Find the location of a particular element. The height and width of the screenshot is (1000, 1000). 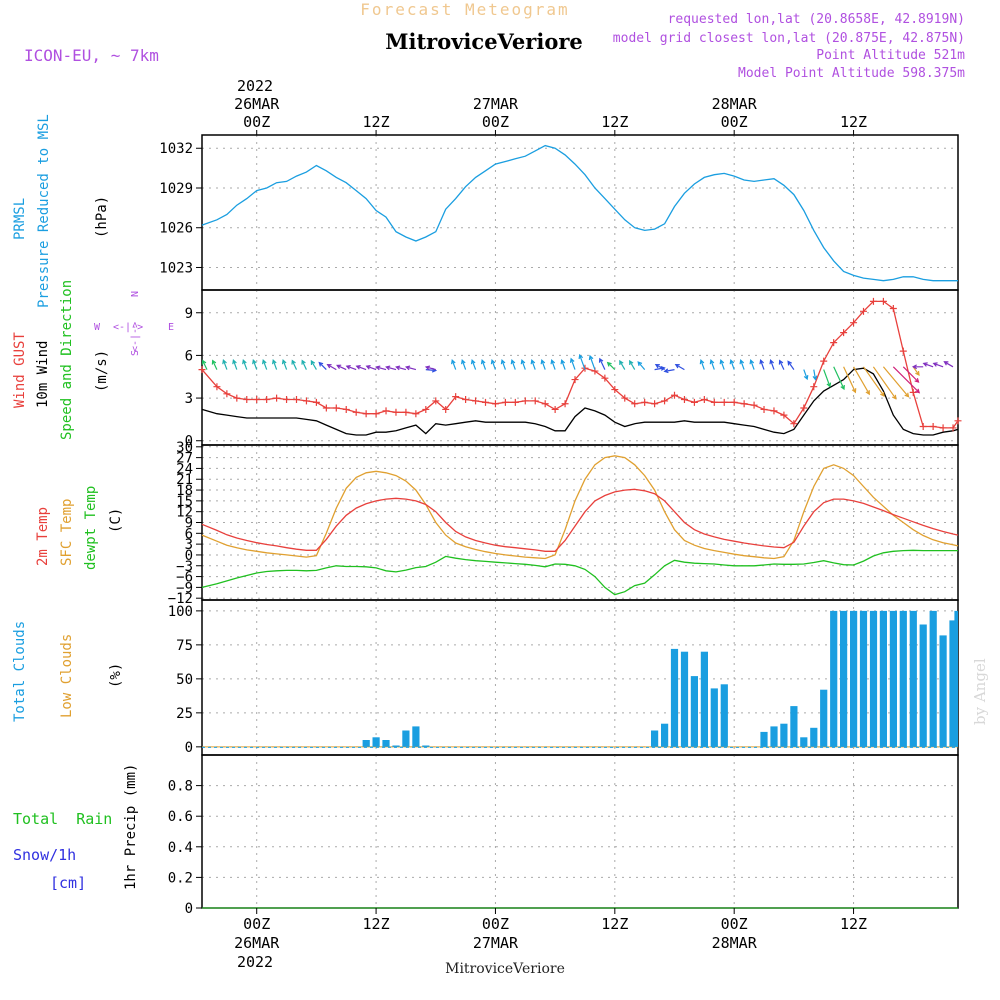

ytick-label-1-2: 6 is located at coordinates (189, 356).